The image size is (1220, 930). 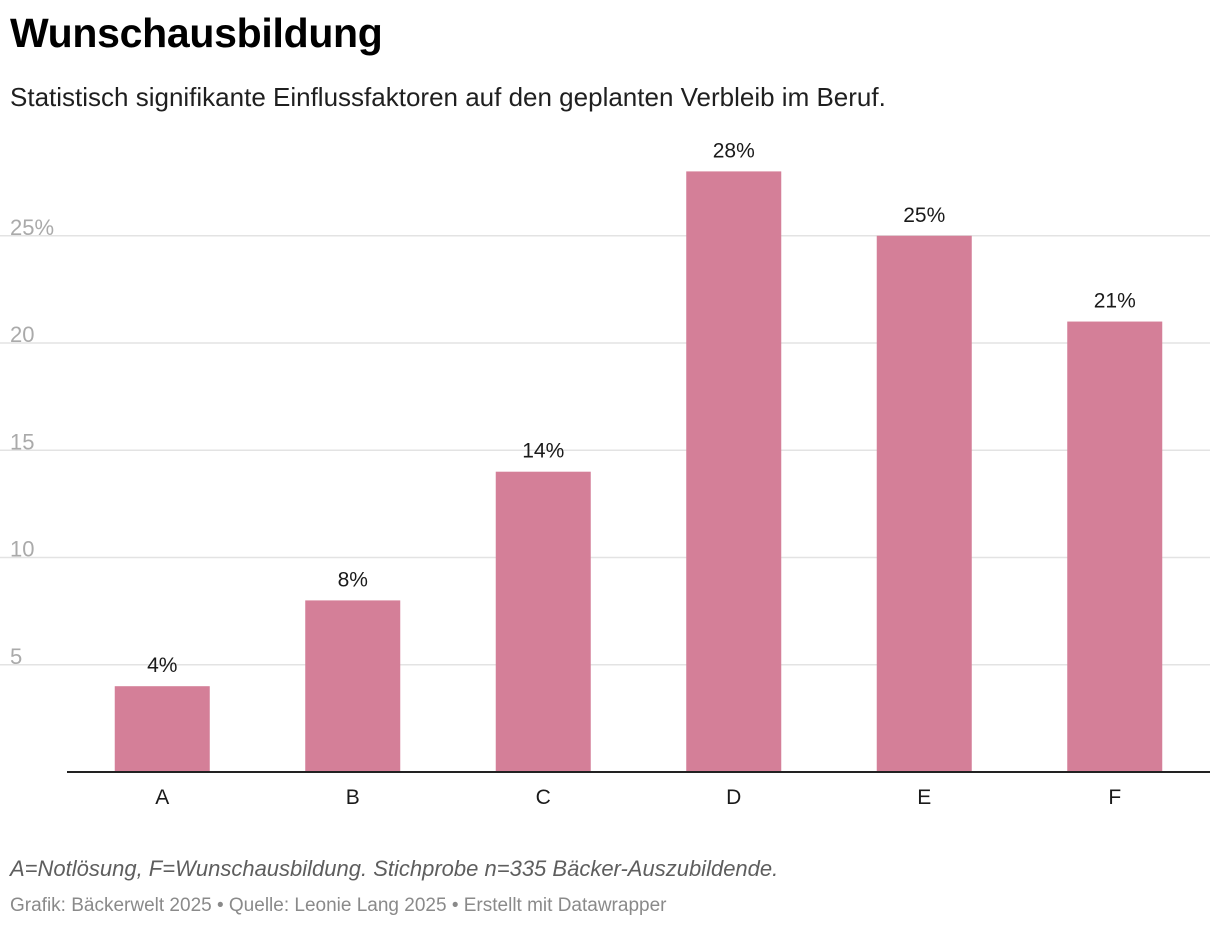 What do you see at coordinates (924, 503) in the screenshot?
I see `bar-e` at bounding box center [924, 503].